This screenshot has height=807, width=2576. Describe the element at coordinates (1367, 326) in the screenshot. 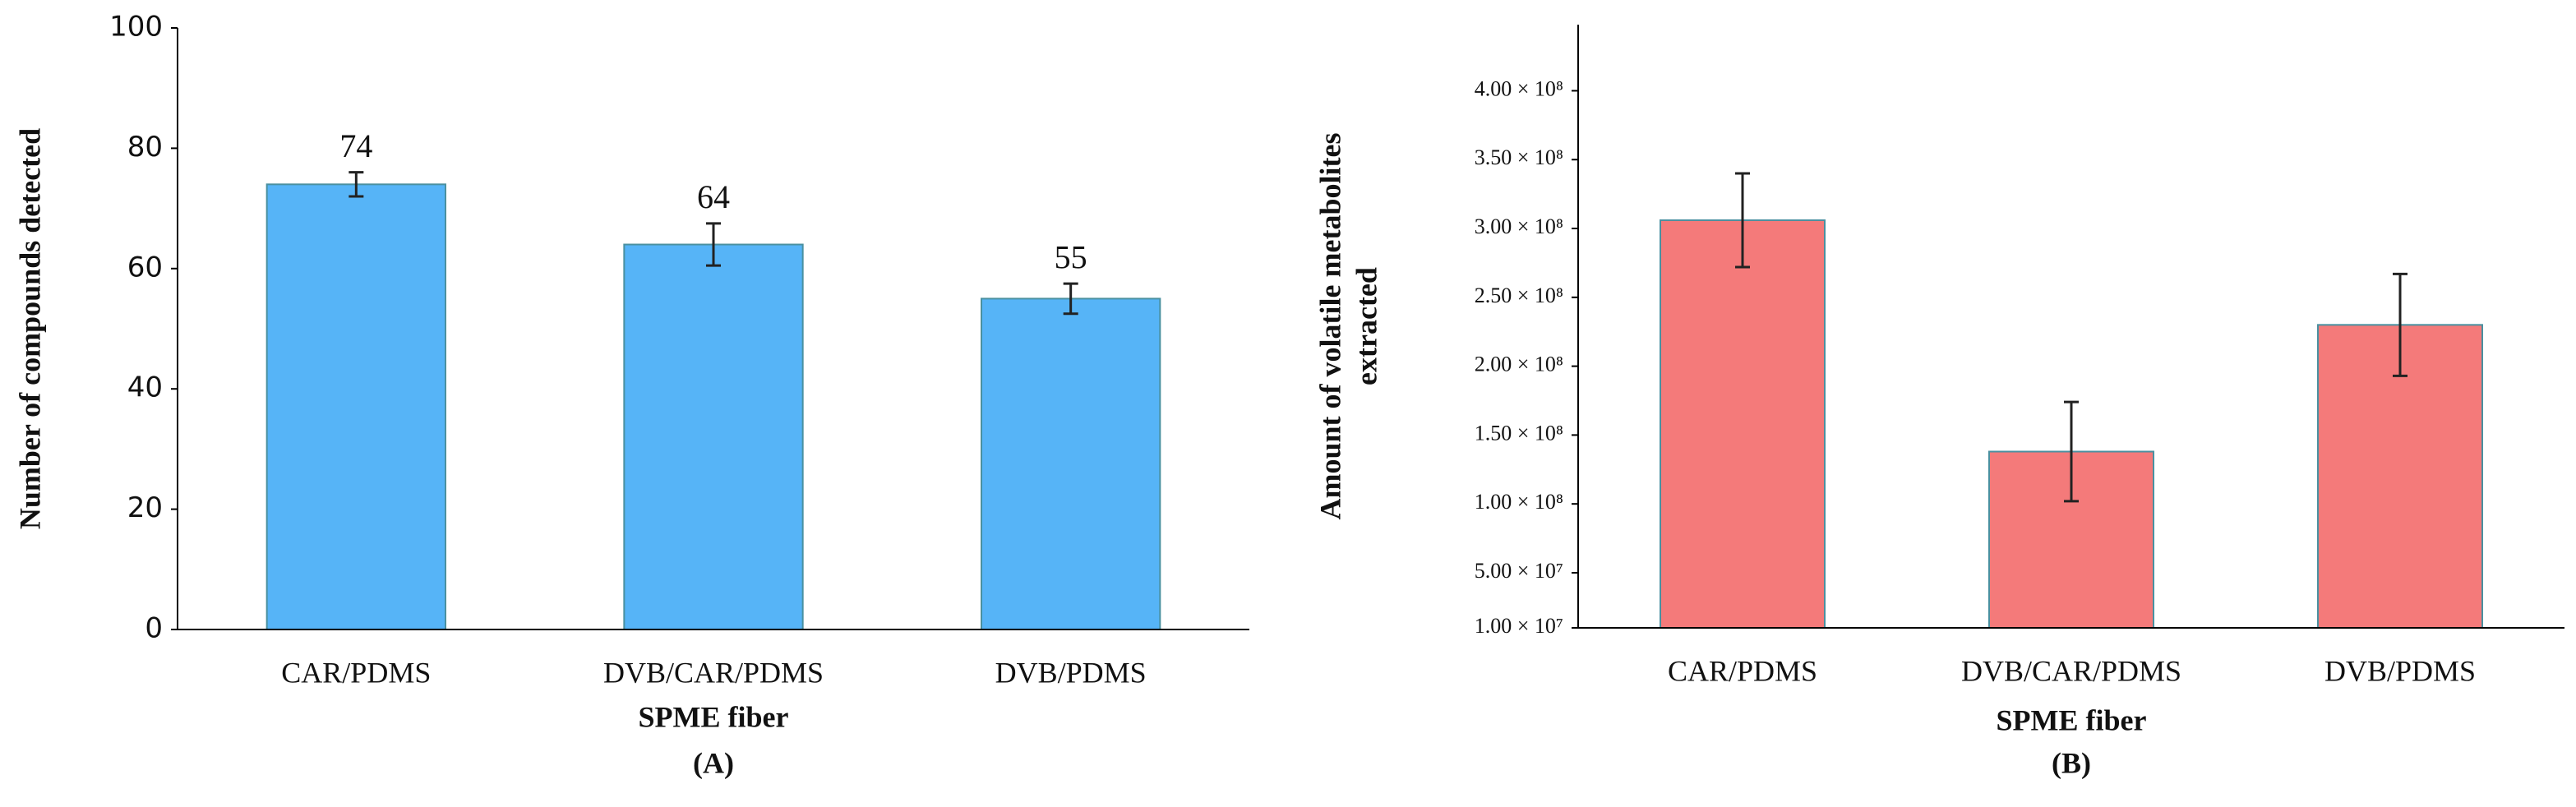

I see `y-axis-label: extracted` at that location.